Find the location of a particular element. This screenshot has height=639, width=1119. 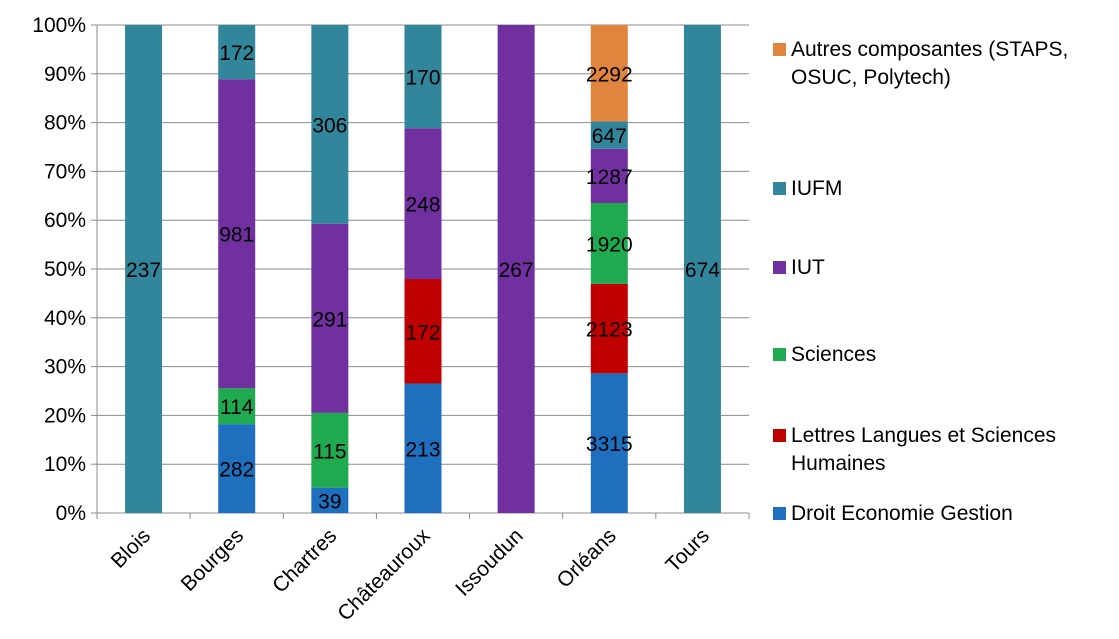

legend-item: Droit Economie Gestion is located at coordinates (942, 514).